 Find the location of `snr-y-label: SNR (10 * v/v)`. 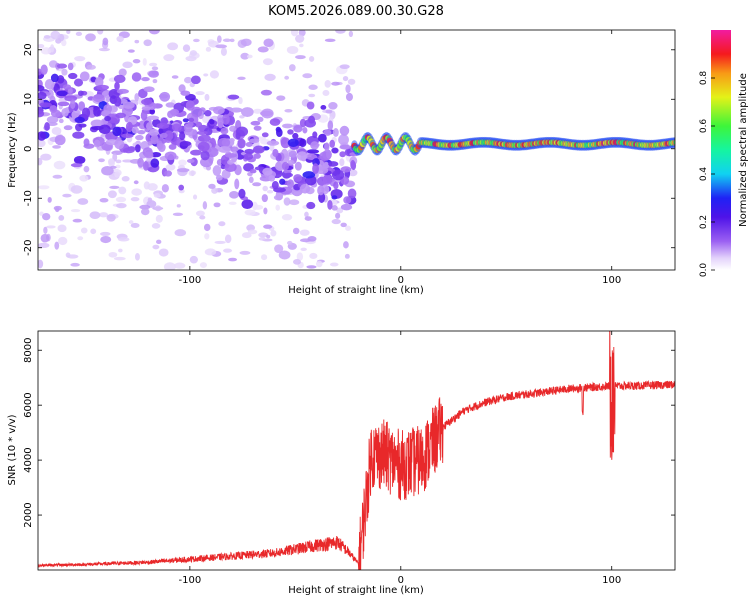

snr-y-label: SNR (10 * v/v) is located at coordinates (12, 449).